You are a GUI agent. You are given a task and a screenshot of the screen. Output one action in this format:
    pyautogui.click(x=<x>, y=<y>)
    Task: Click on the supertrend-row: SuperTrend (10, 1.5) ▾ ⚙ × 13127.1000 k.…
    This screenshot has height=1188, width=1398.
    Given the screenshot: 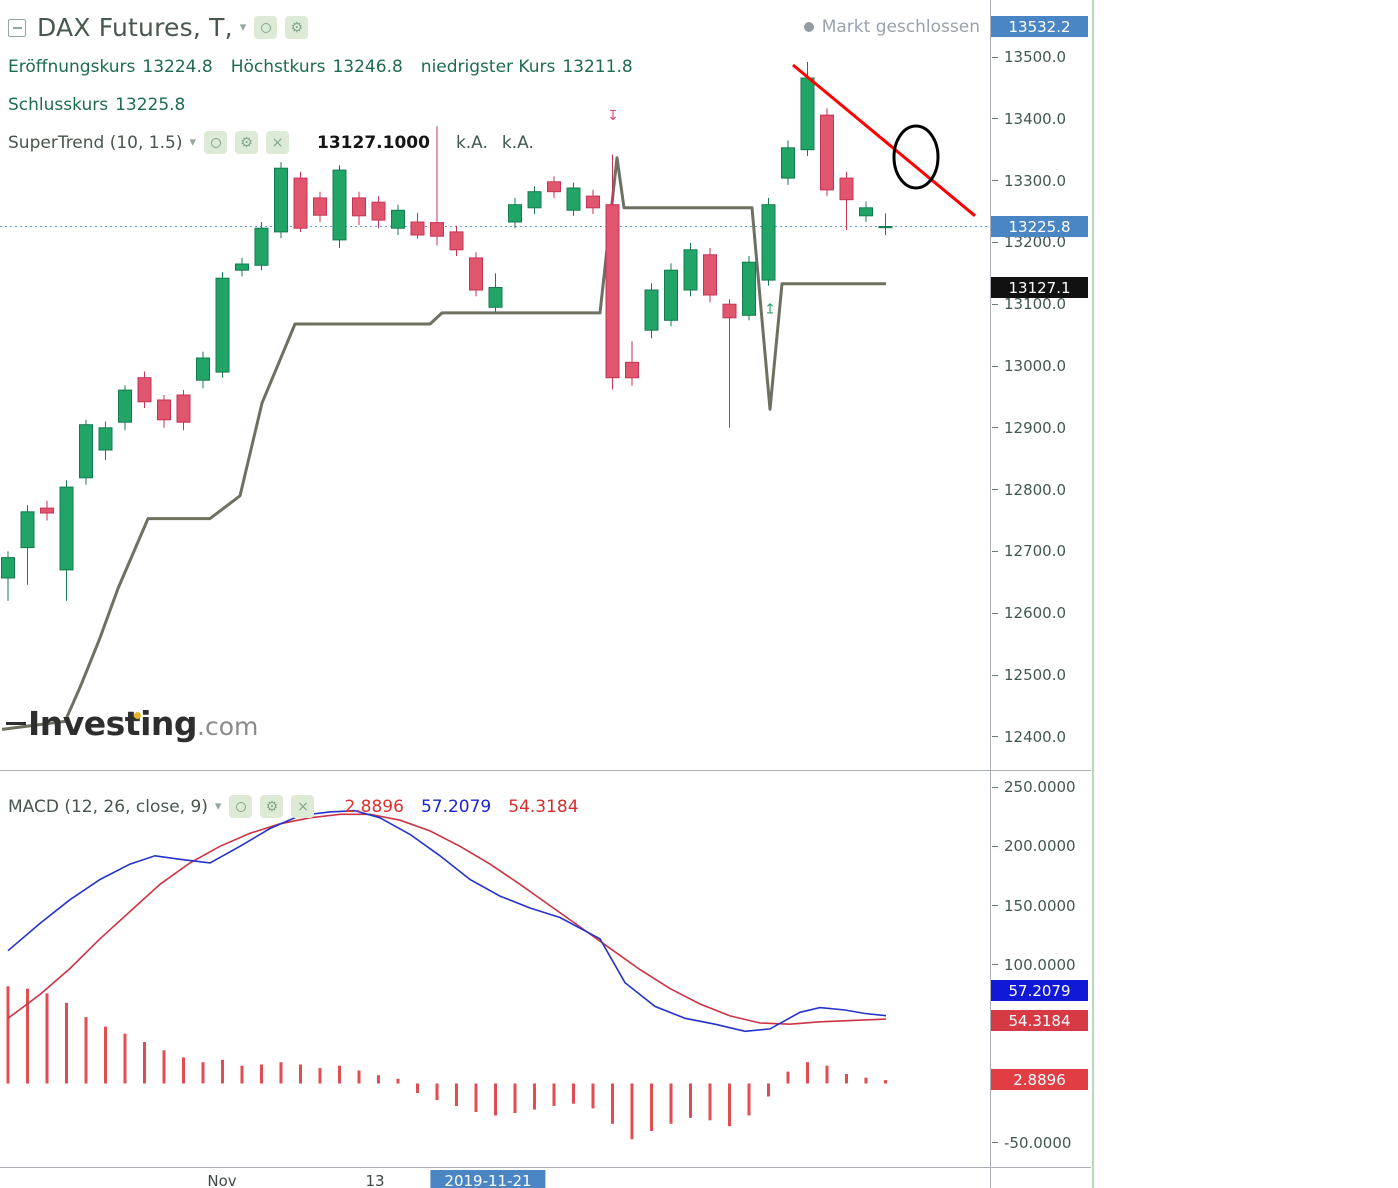 What is the action you would take?
    pyautogui.click(x=271, y=142)
    